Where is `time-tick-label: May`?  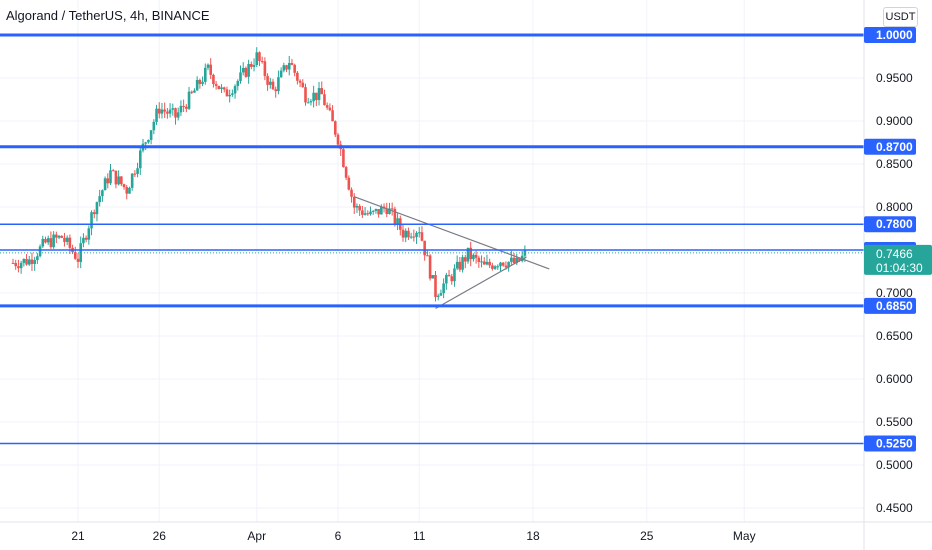 time-tick-label: May is located at coordinates (744, 536).